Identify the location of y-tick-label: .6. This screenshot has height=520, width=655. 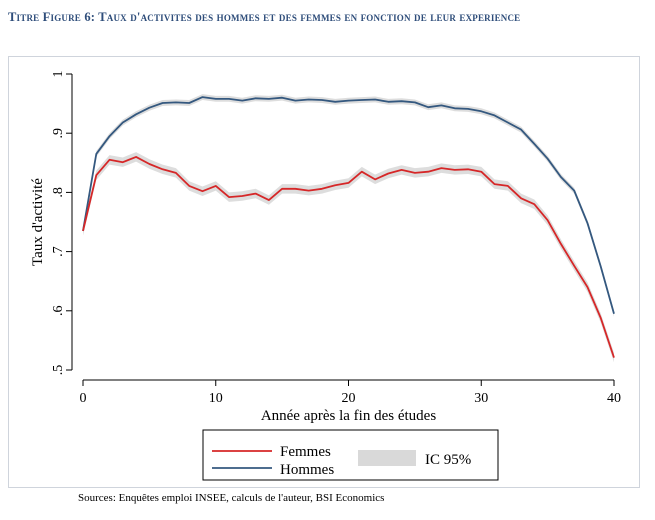
(58, 311).